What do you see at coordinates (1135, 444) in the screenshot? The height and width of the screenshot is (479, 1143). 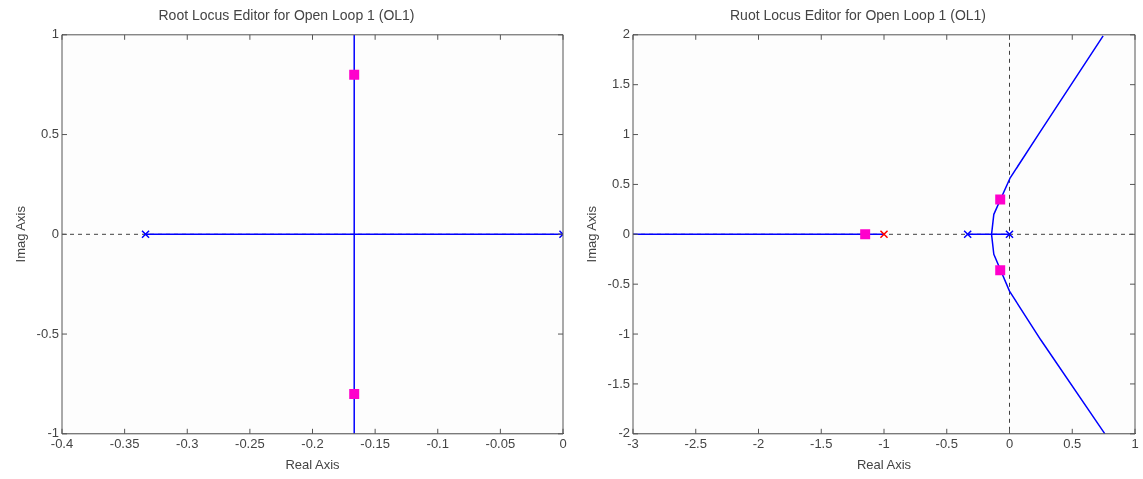 I see `x-tick-label: 1` at bounding box center [1135, 444].